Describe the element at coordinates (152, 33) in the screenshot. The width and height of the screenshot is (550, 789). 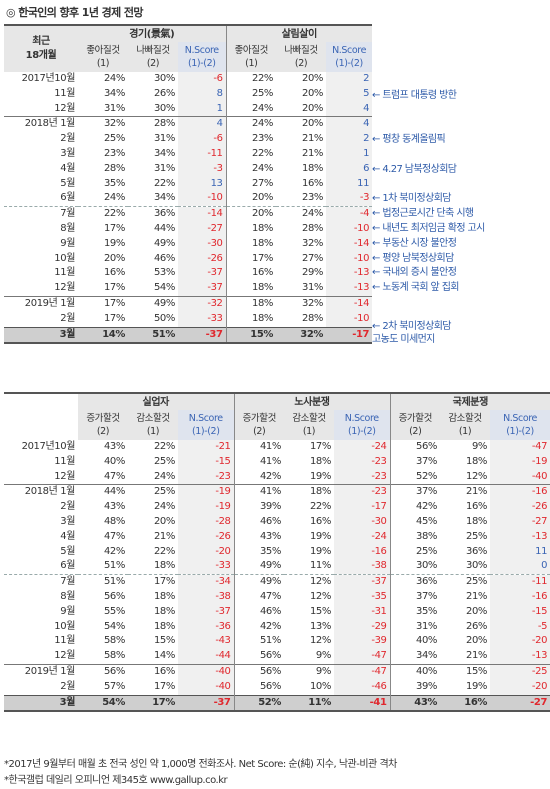
I see `top-group-header: 경기(景氣)` at that location.